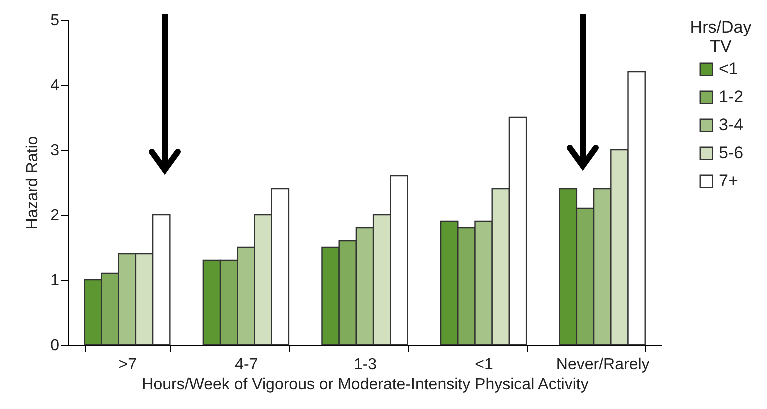  Describe the element at coordinates (731, 97) in the screenshot. I see `legend-label: 1-2` at that location.